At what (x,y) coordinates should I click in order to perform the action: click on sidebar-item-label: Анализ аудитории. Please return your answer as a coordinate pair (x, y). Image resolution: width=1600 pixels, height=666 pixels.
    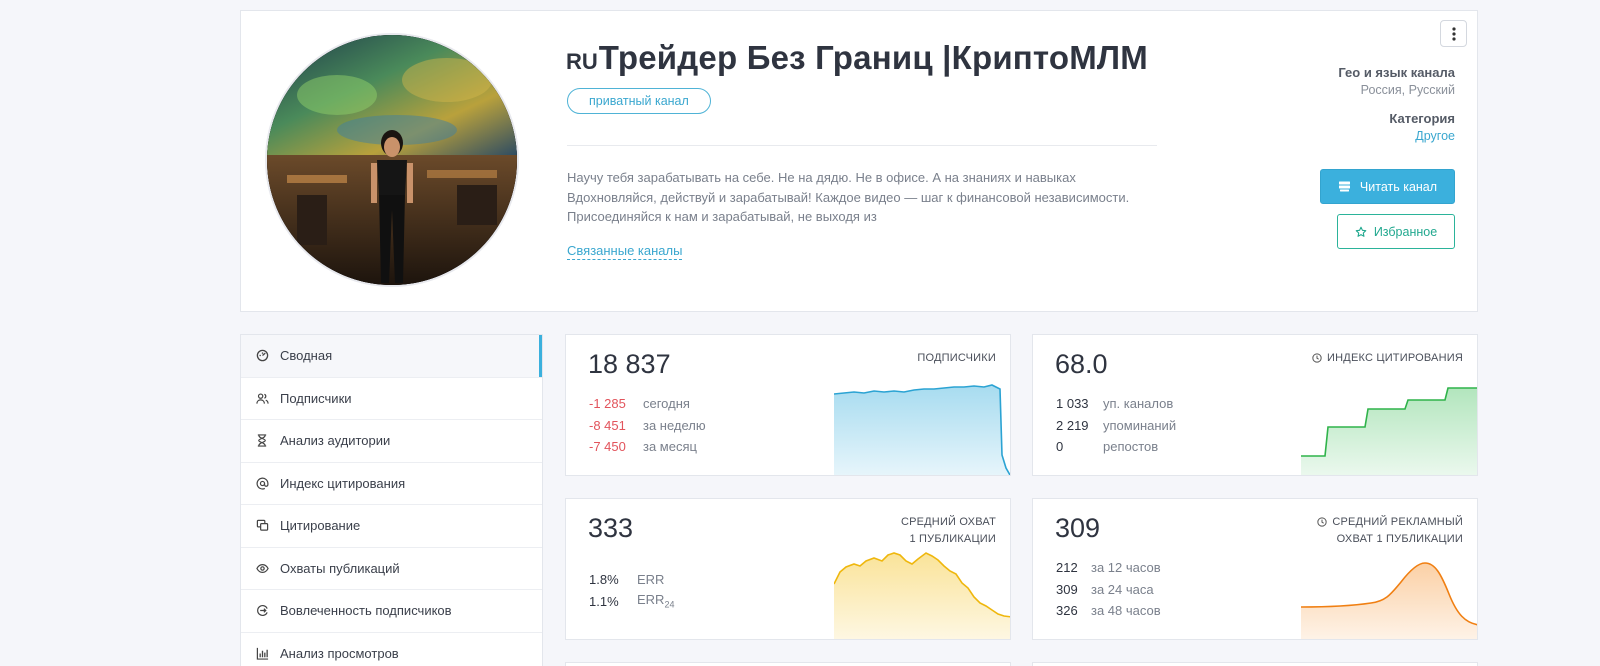
    Looking at the image, I should click on (335, 441).